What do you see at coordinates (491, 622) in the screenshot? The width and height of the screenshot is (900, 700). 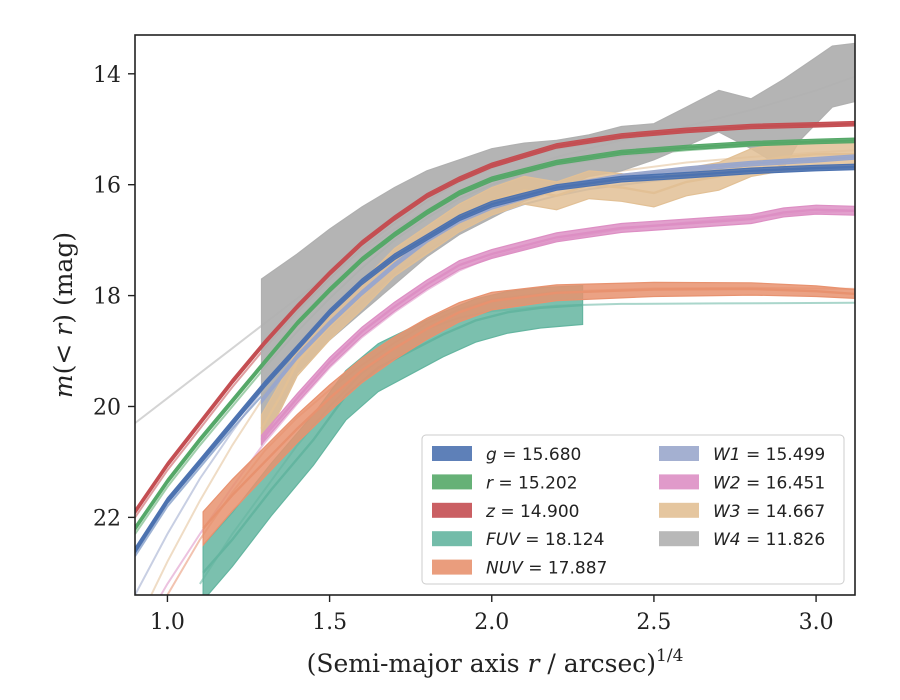 I see `x-tick-label: 2.0` at bounding box center [491, 622].